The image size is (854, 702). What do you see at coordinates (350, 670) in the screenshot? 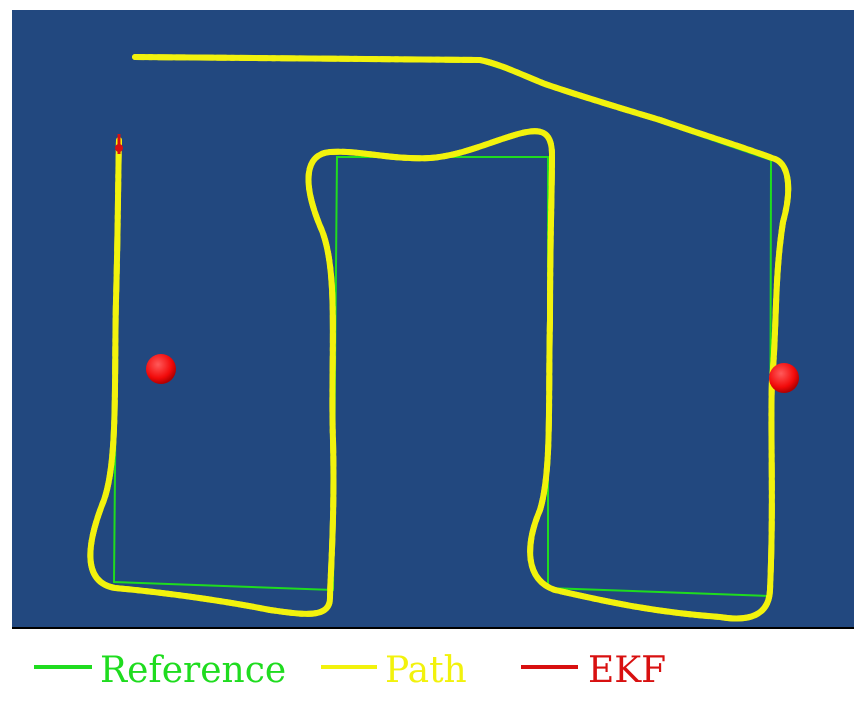
I see `legend: Reference Path EKF` at bounding box center [350, 670].